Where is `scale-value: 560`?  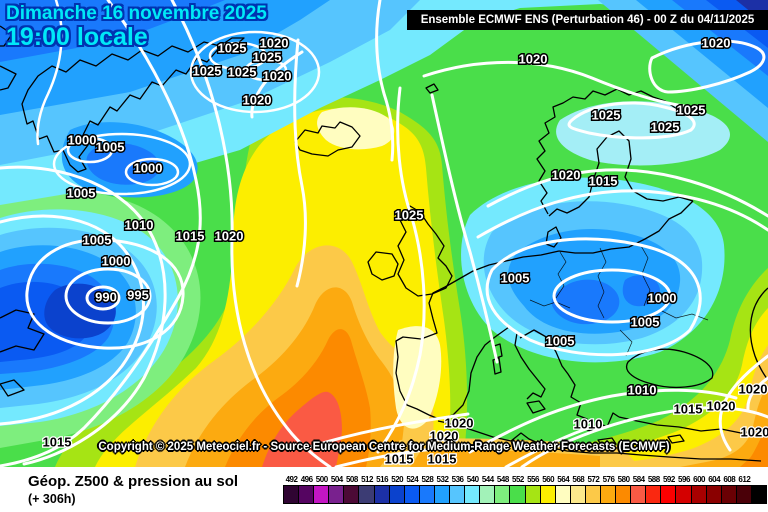
scale-value: 560 is located at coordinates (548, 479).